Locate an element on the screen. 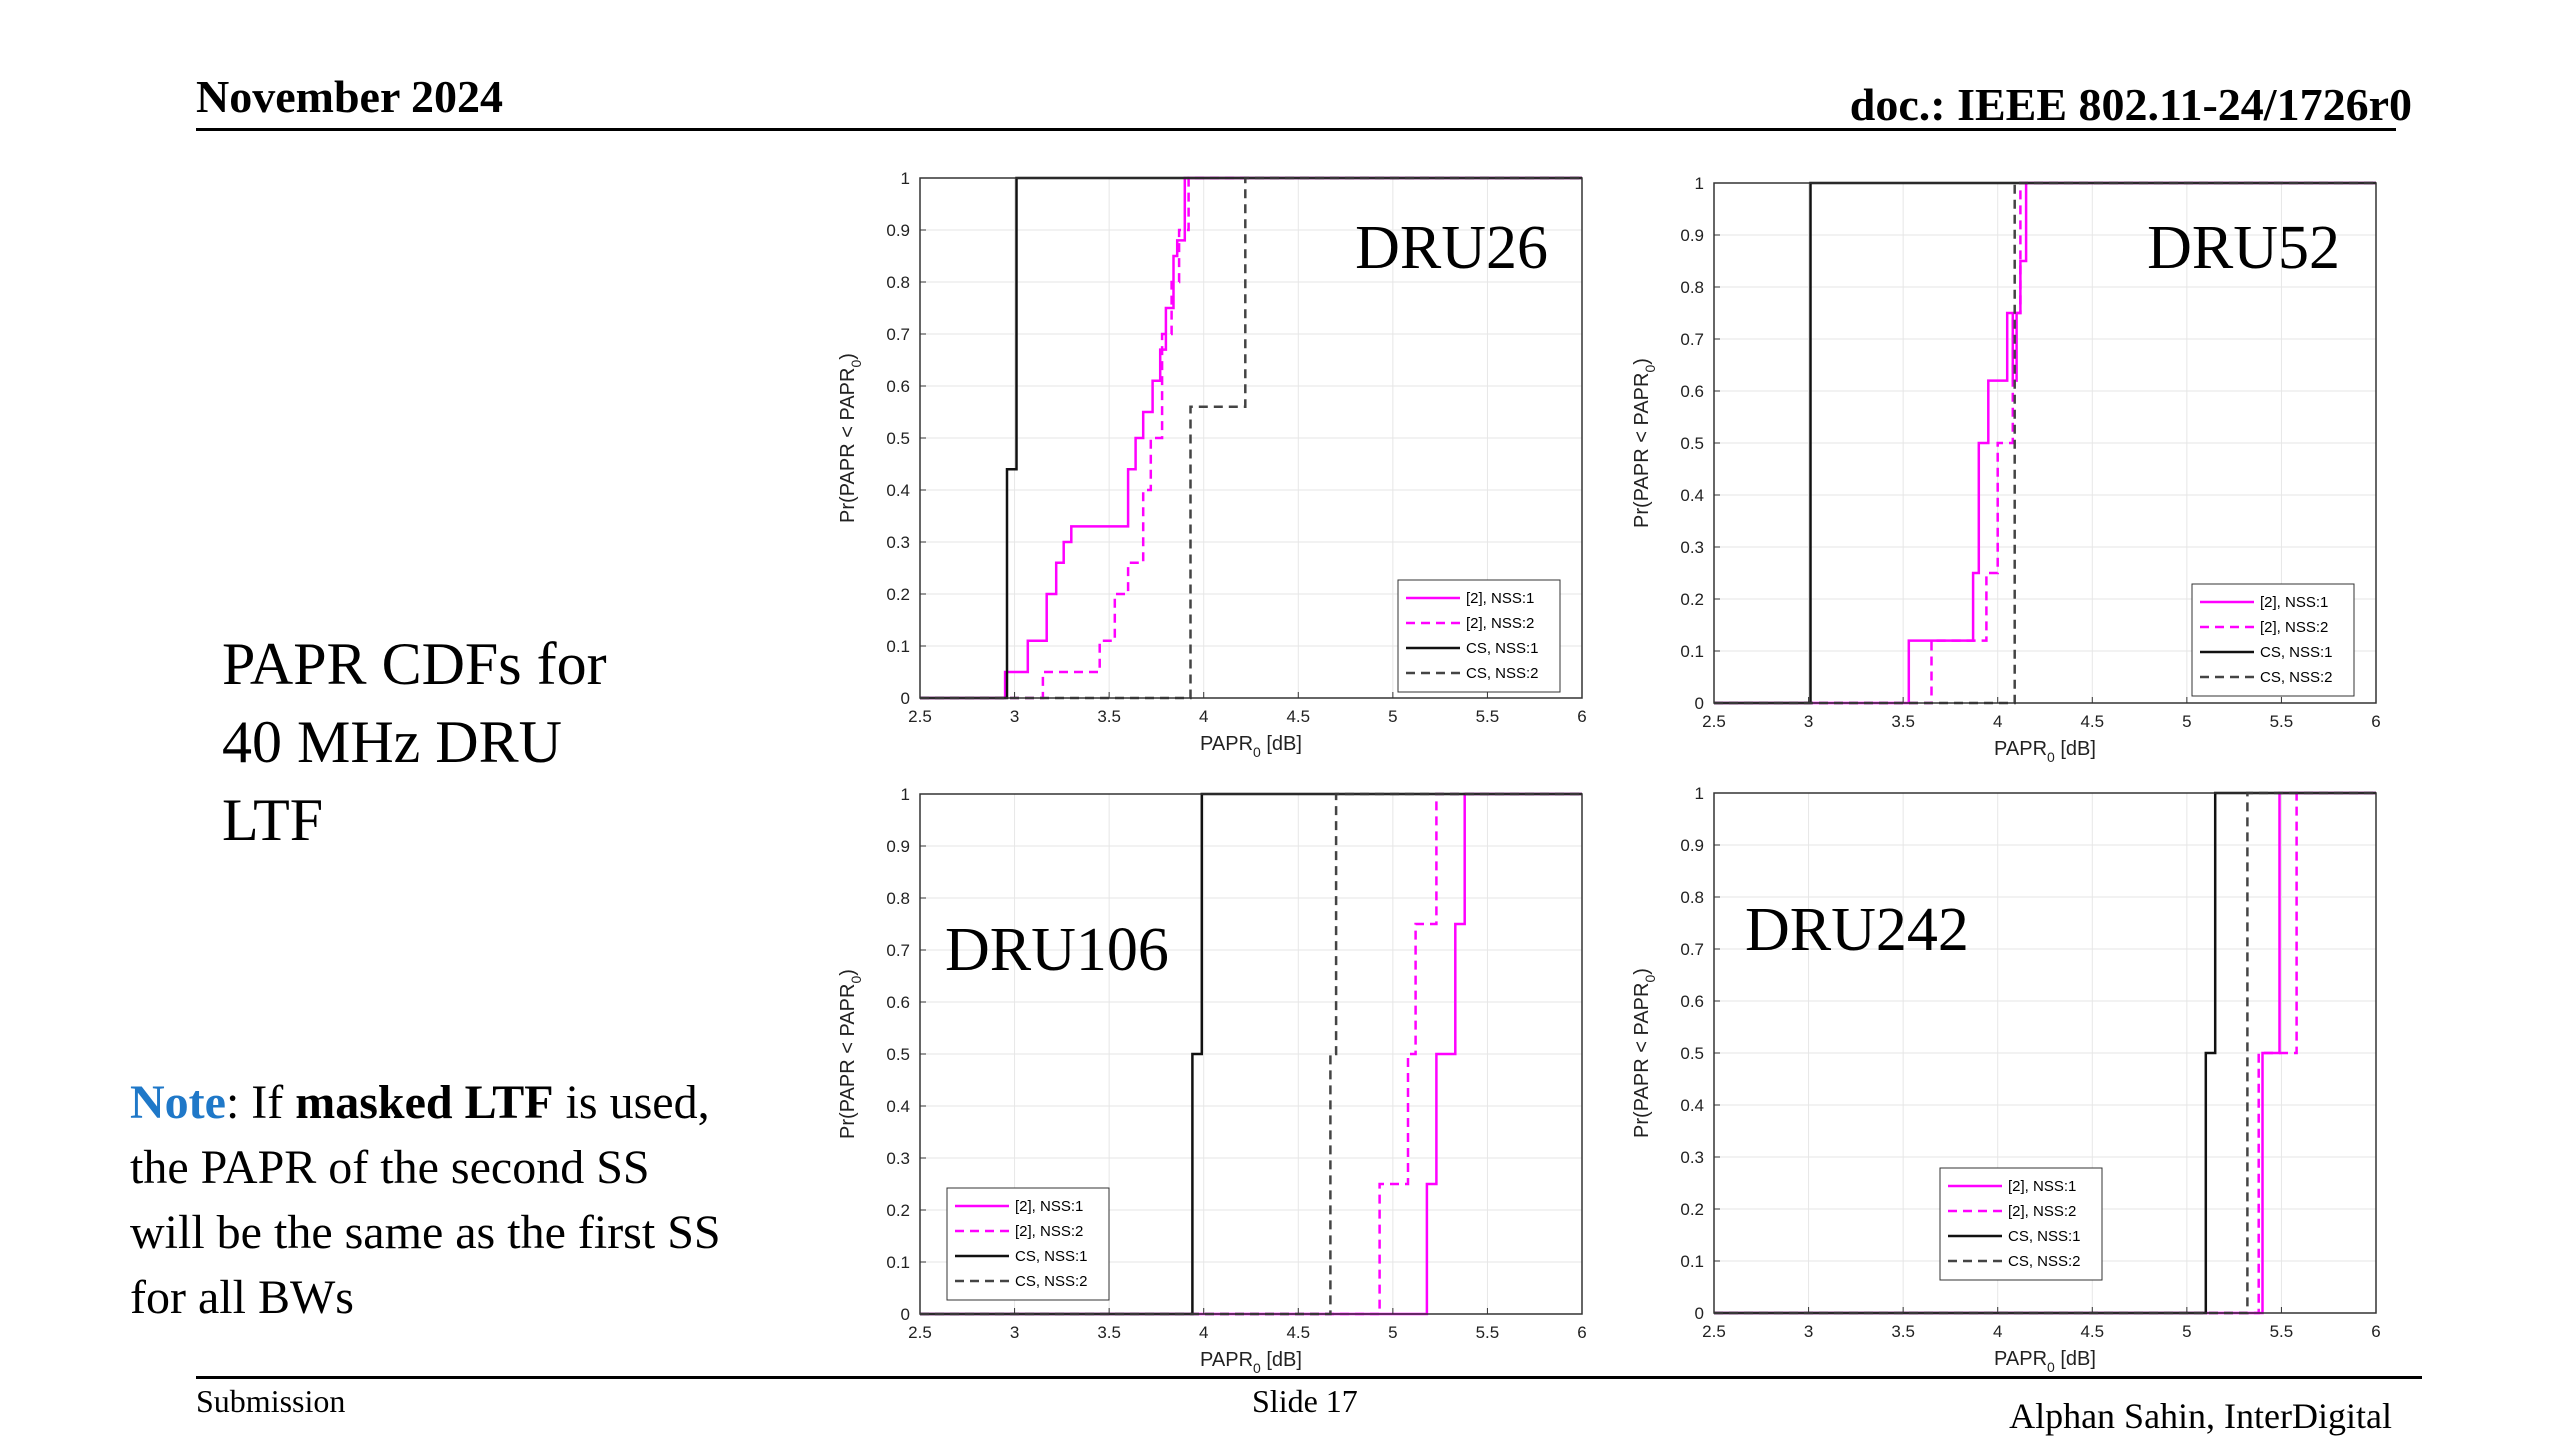 The image size is (2560, 1440). legend-entry: [2], NSS:2 is located at coordinates (1500, 623).